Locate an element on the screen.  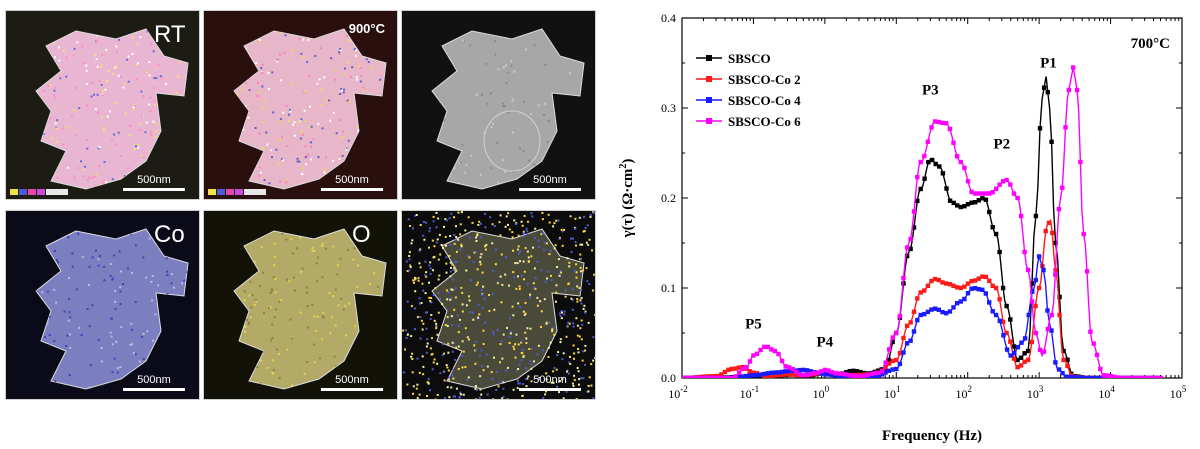
peak-label: P4 is located at coordinates (825, 343).